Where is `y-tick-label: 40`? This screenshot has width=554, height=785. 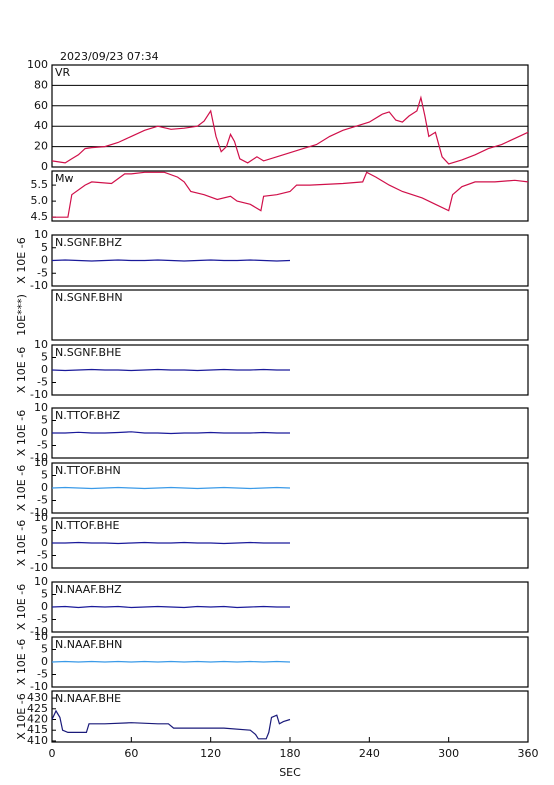
y-tick-label: 40 is located at coordinates (41, 125).